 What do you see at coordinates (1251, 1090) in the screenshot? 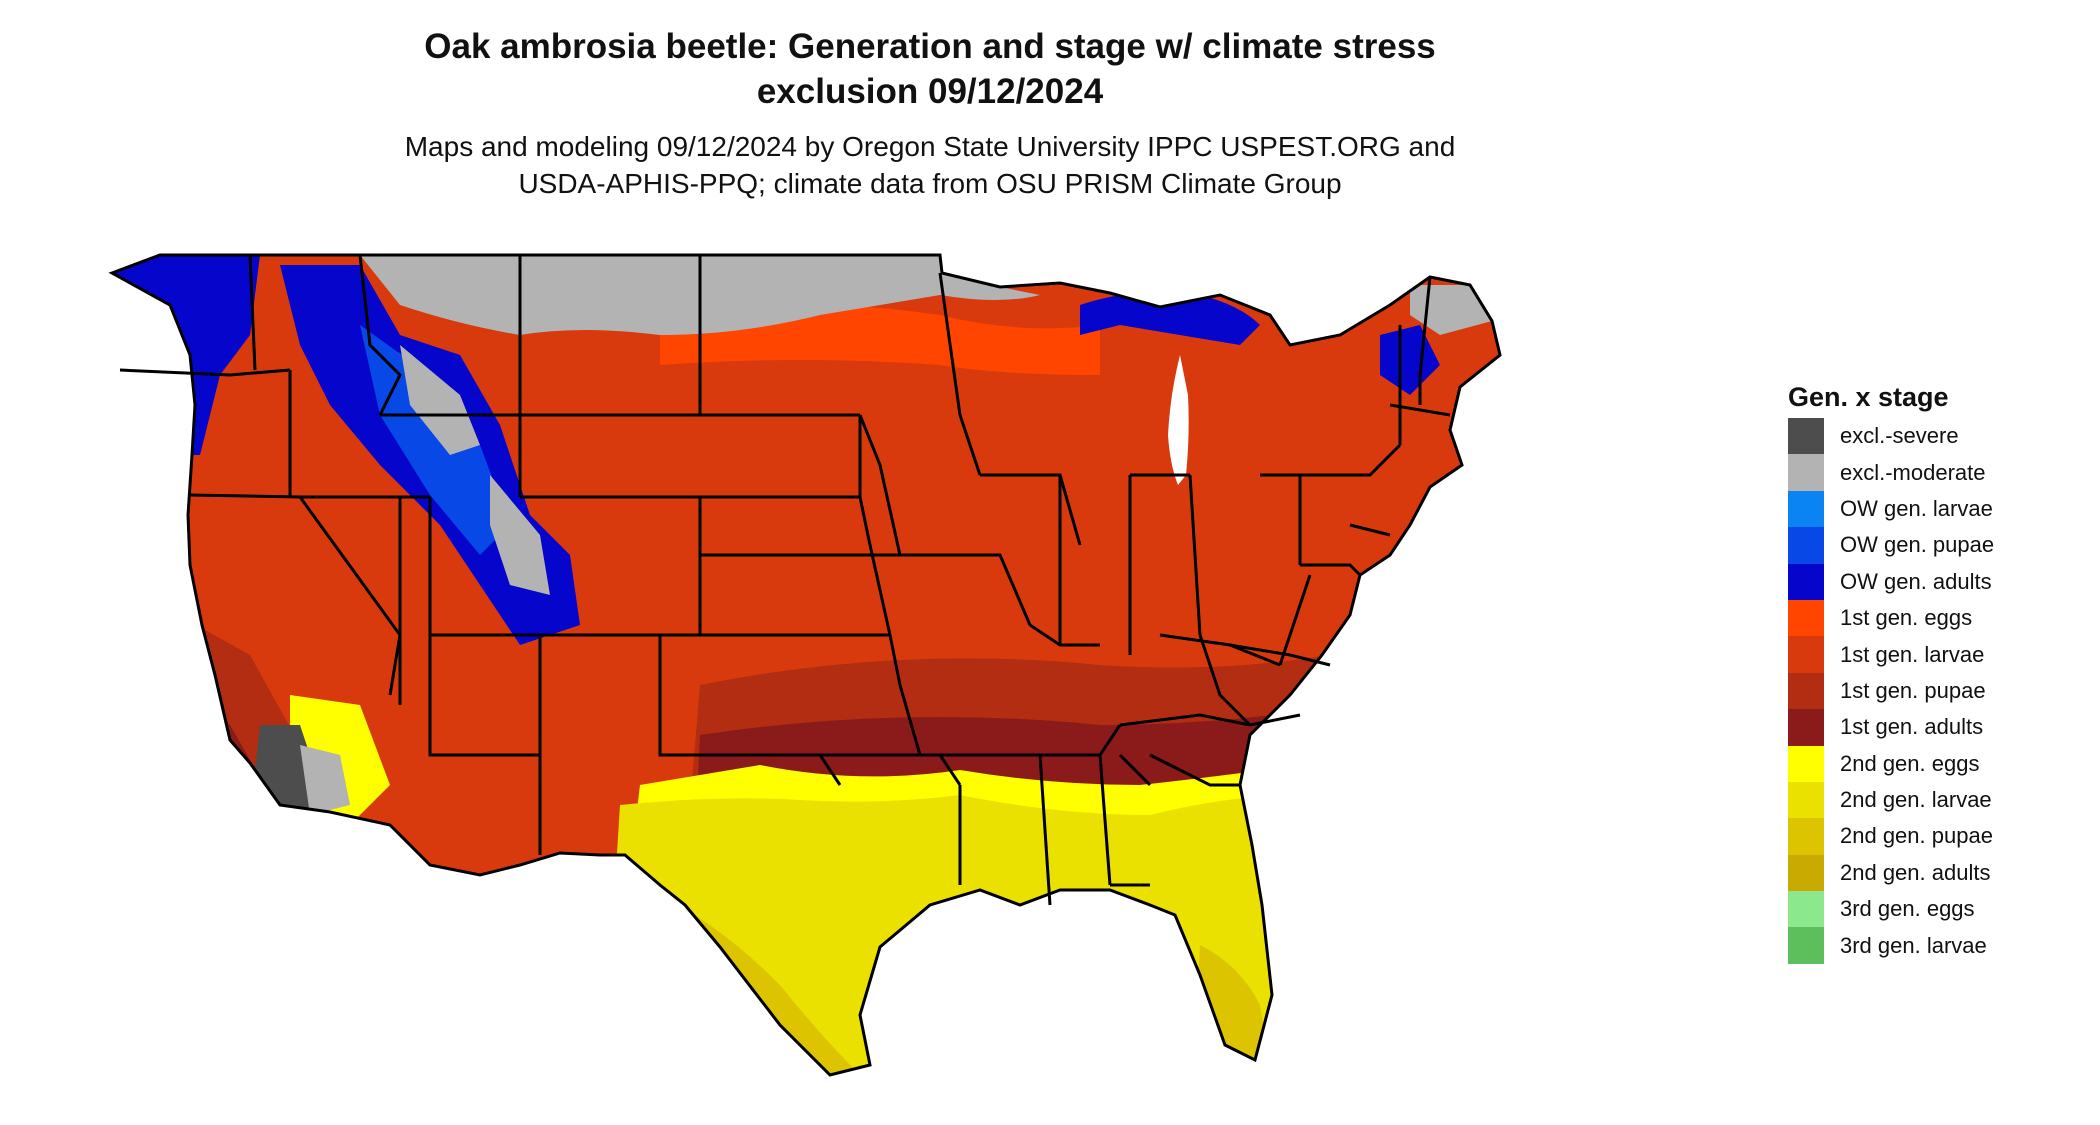
I see `zone-3rd-gen-larvae` at bounding box center [1251, 1090].